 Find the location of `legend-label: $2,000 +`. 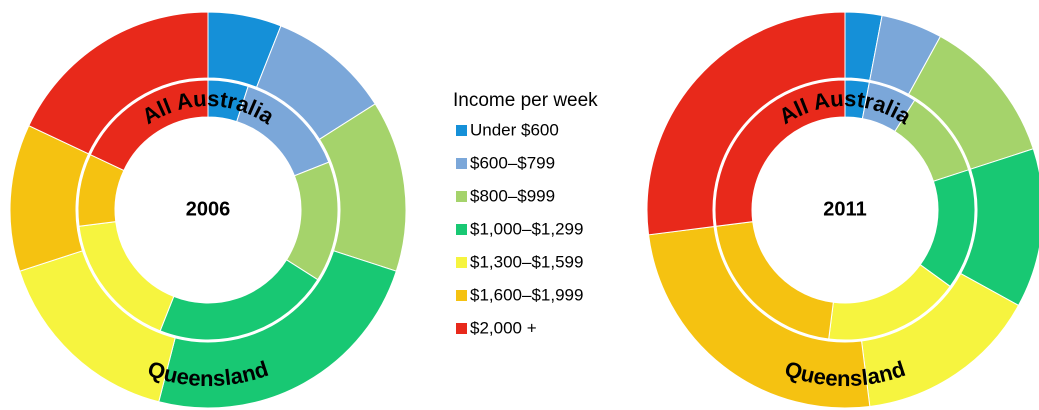

legend-label: $2,000 + is located at coordinates (503, 327).